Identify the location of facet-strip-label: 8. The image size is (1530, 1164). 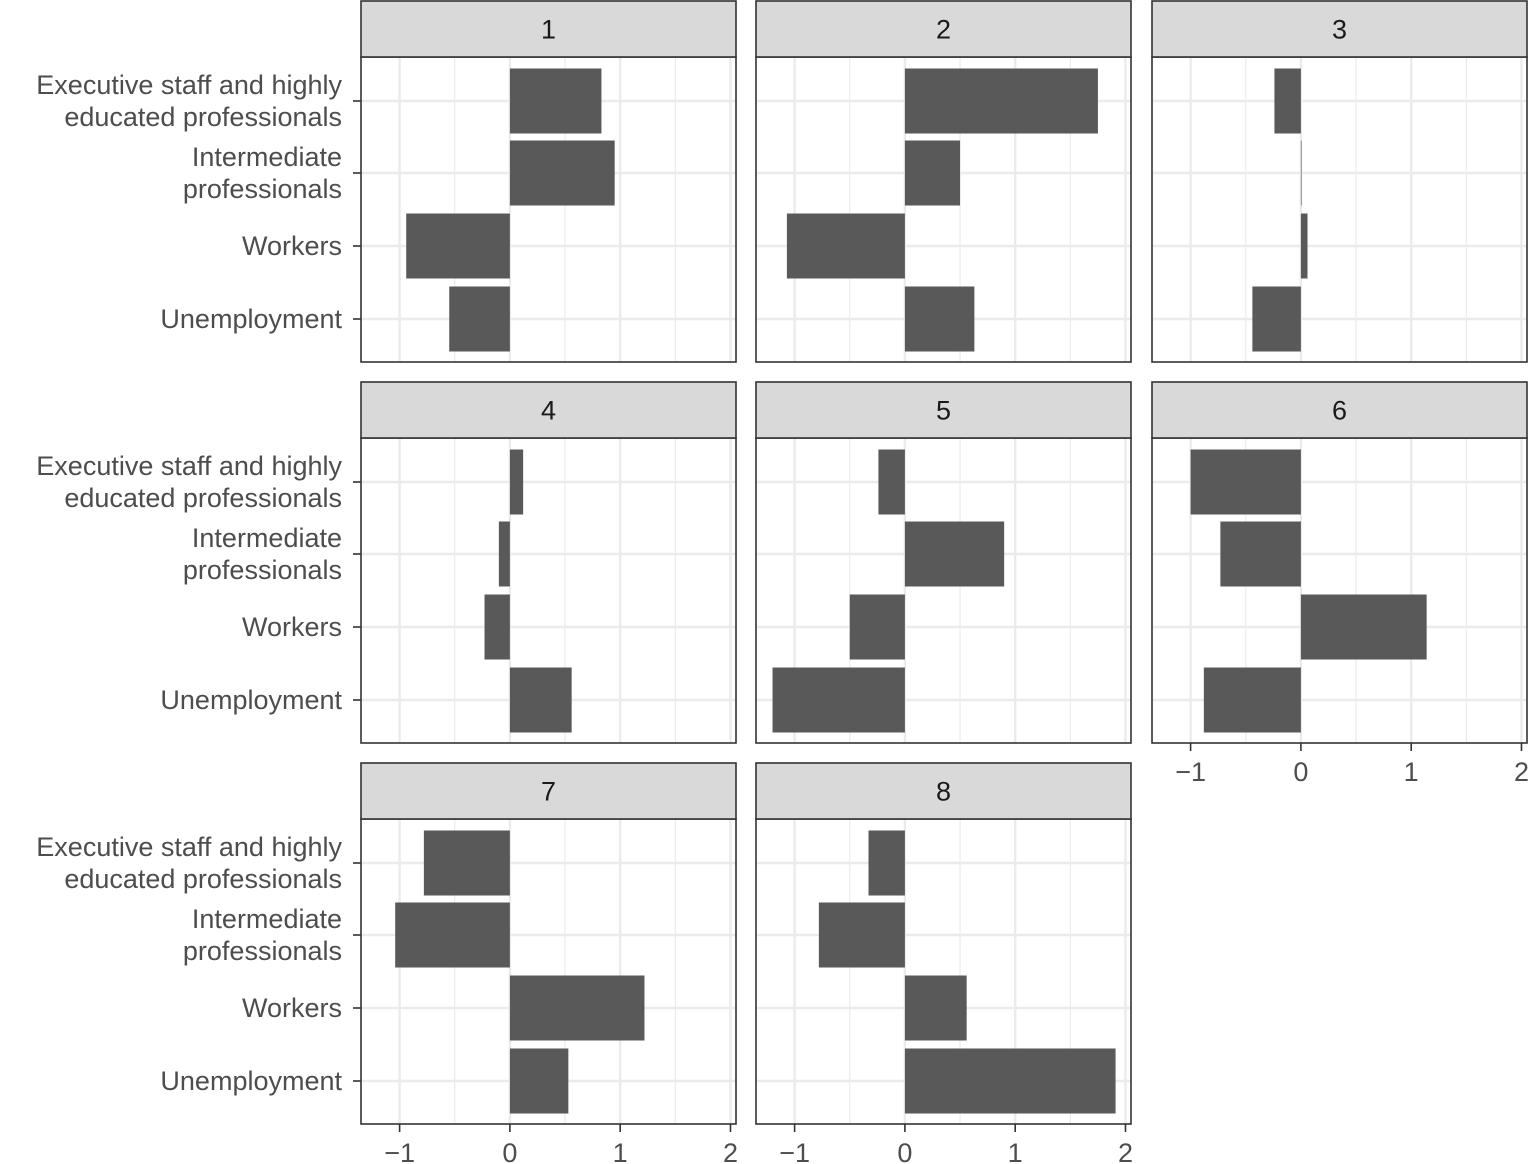
(943, 792).